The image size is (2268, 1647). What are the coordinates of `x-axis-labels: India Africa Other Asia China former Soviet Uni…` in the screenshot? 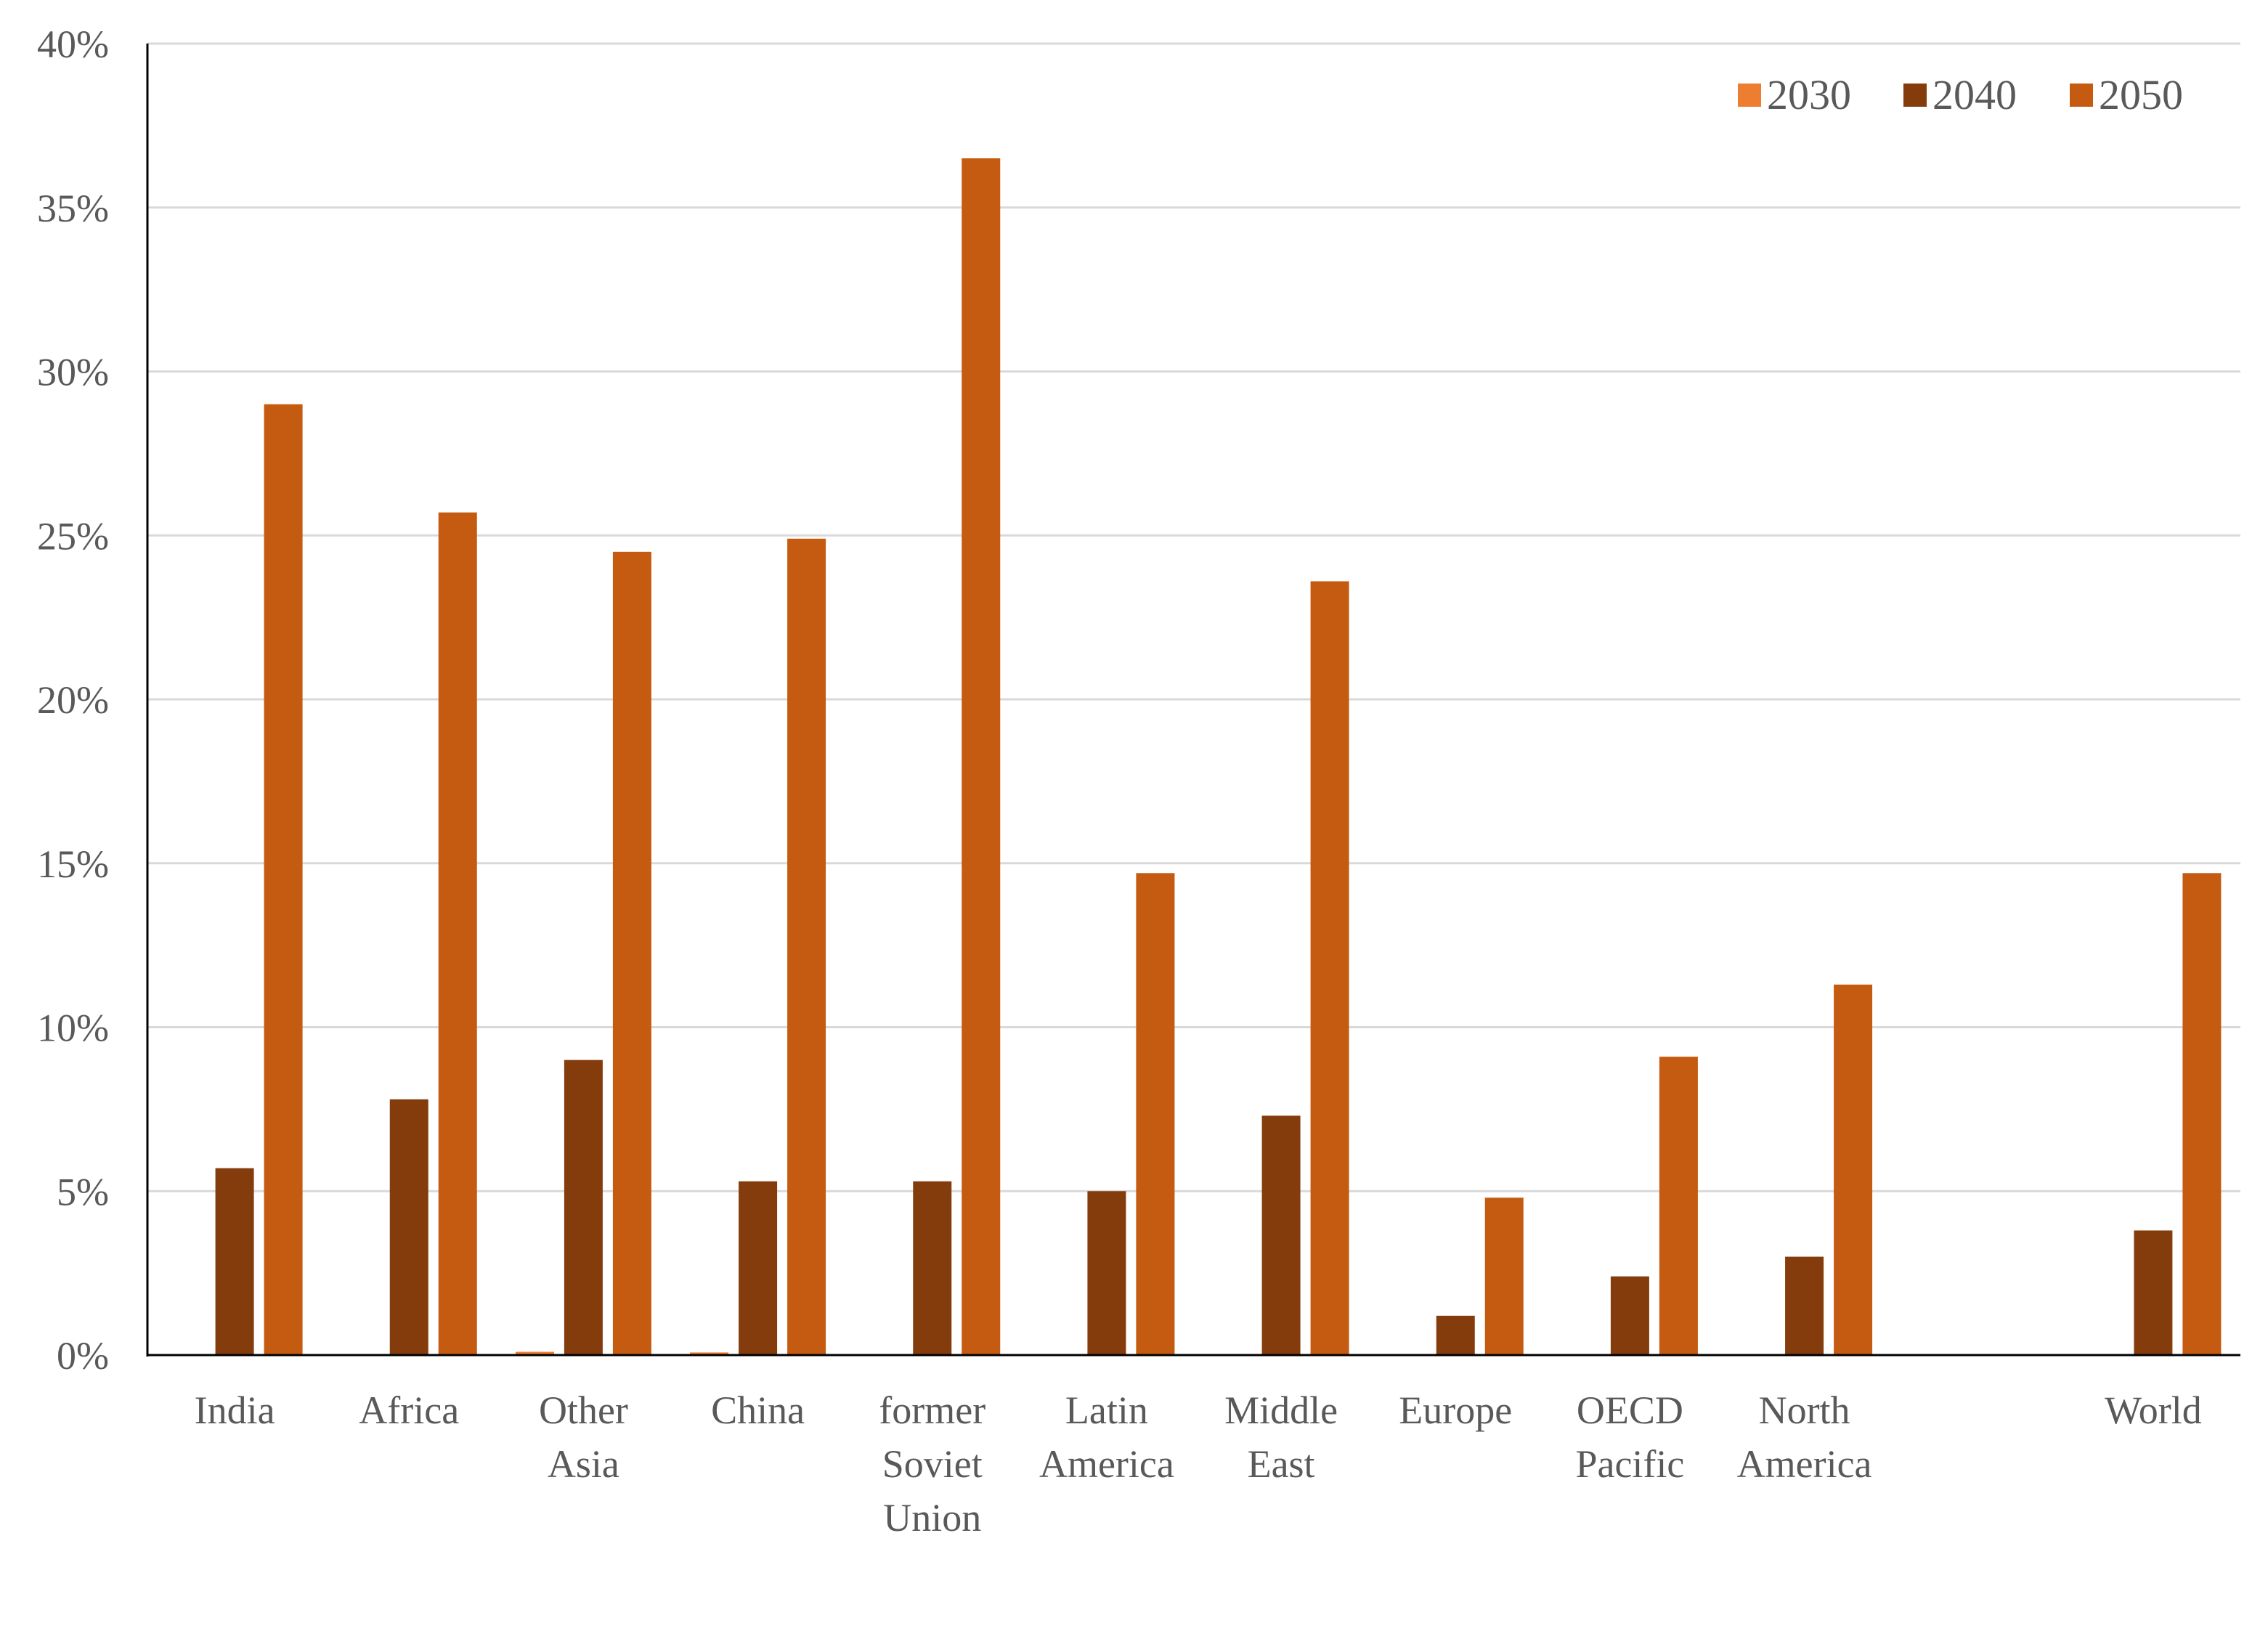 It's located at (1198, 1464).